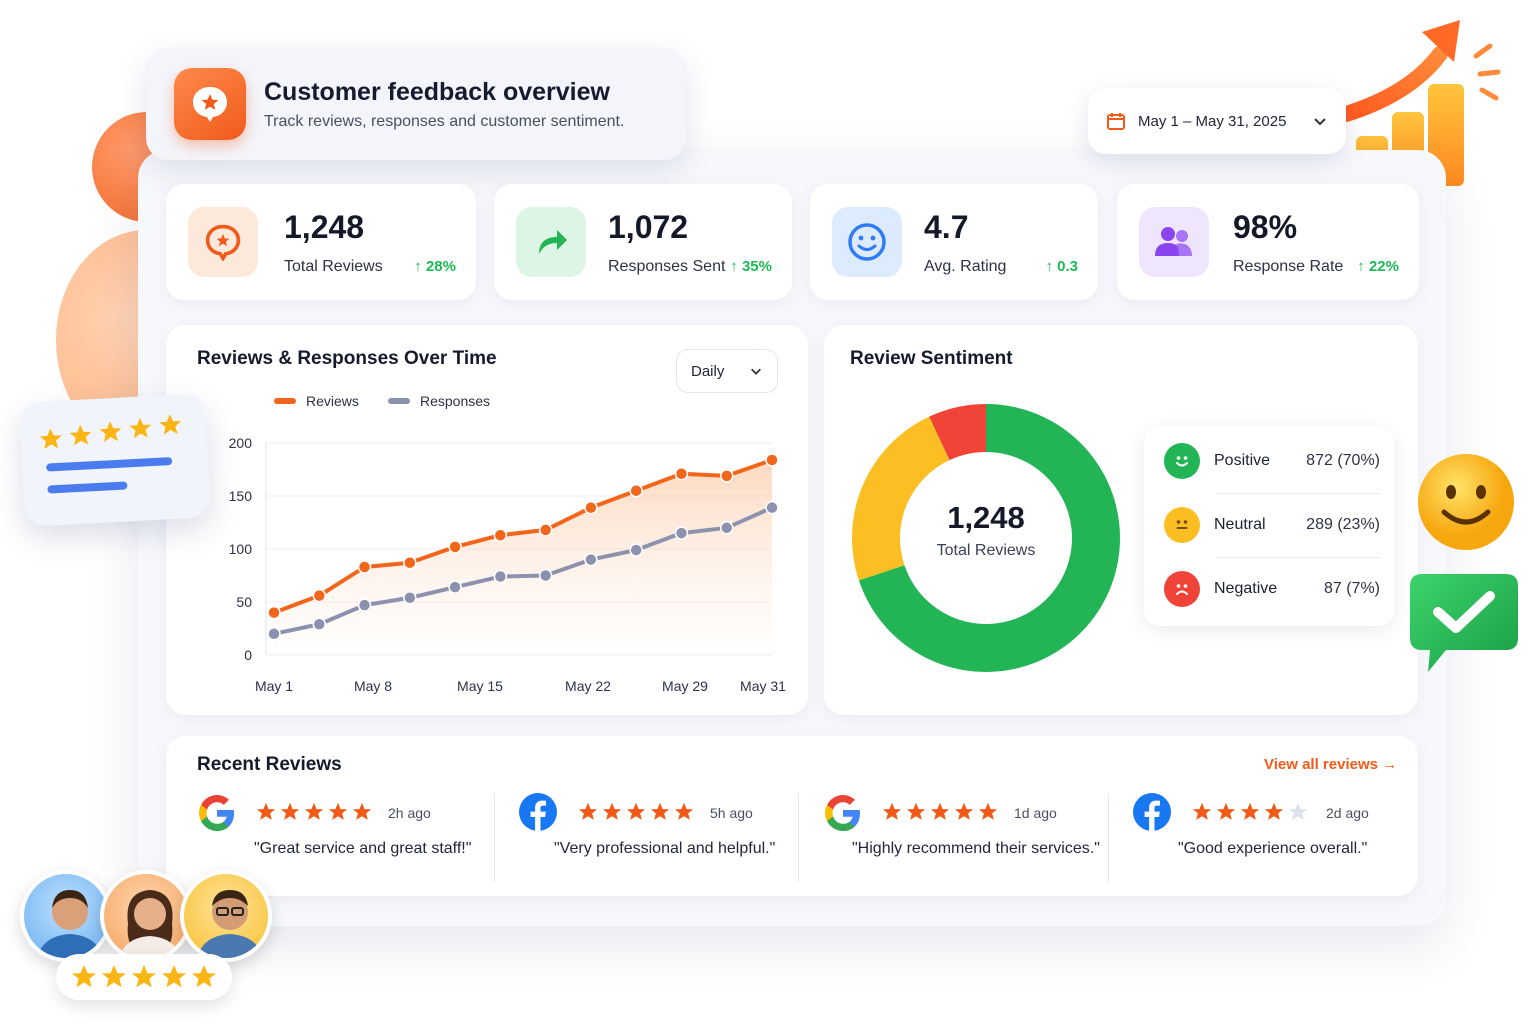  I want to click on review-card: 2d ago "Good experience overall.", so click(1277, 838).